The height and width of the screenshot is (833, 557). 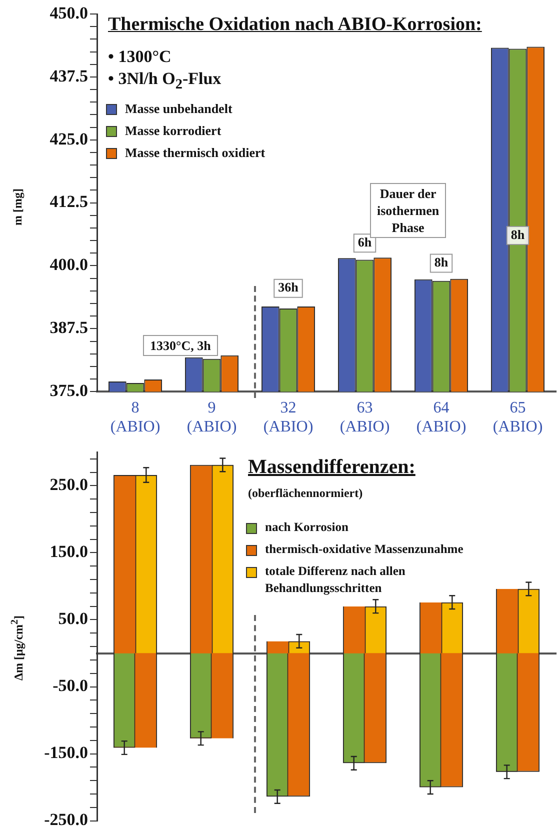 I want to click on legend-label: thermisch-oxidative Massenzunahme, so click(x=364, y=549).